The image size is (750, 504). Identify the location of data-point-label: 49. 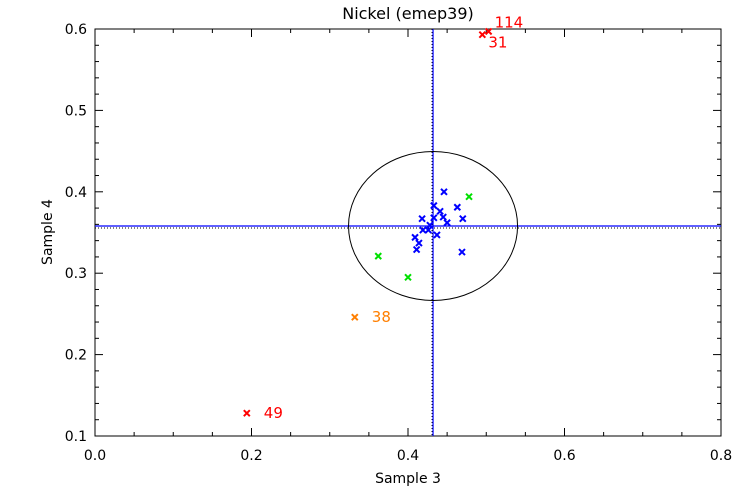
(273, 413).